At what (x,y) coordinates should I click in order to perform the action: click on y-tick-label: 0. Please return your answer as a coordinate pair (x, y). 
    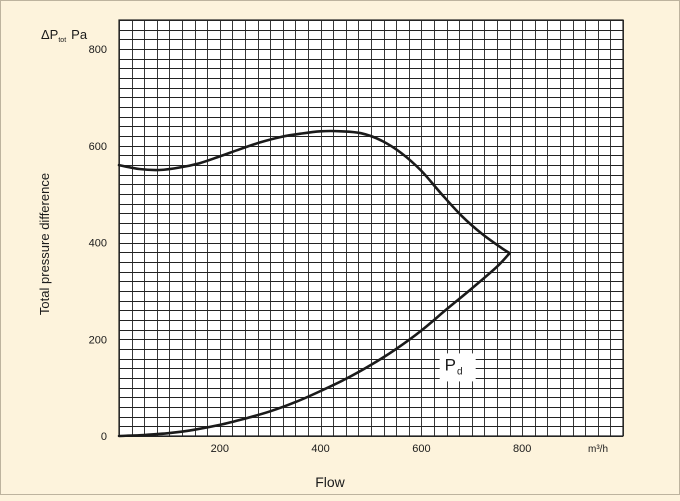
    Looking at the image, I should click on (104, 437).